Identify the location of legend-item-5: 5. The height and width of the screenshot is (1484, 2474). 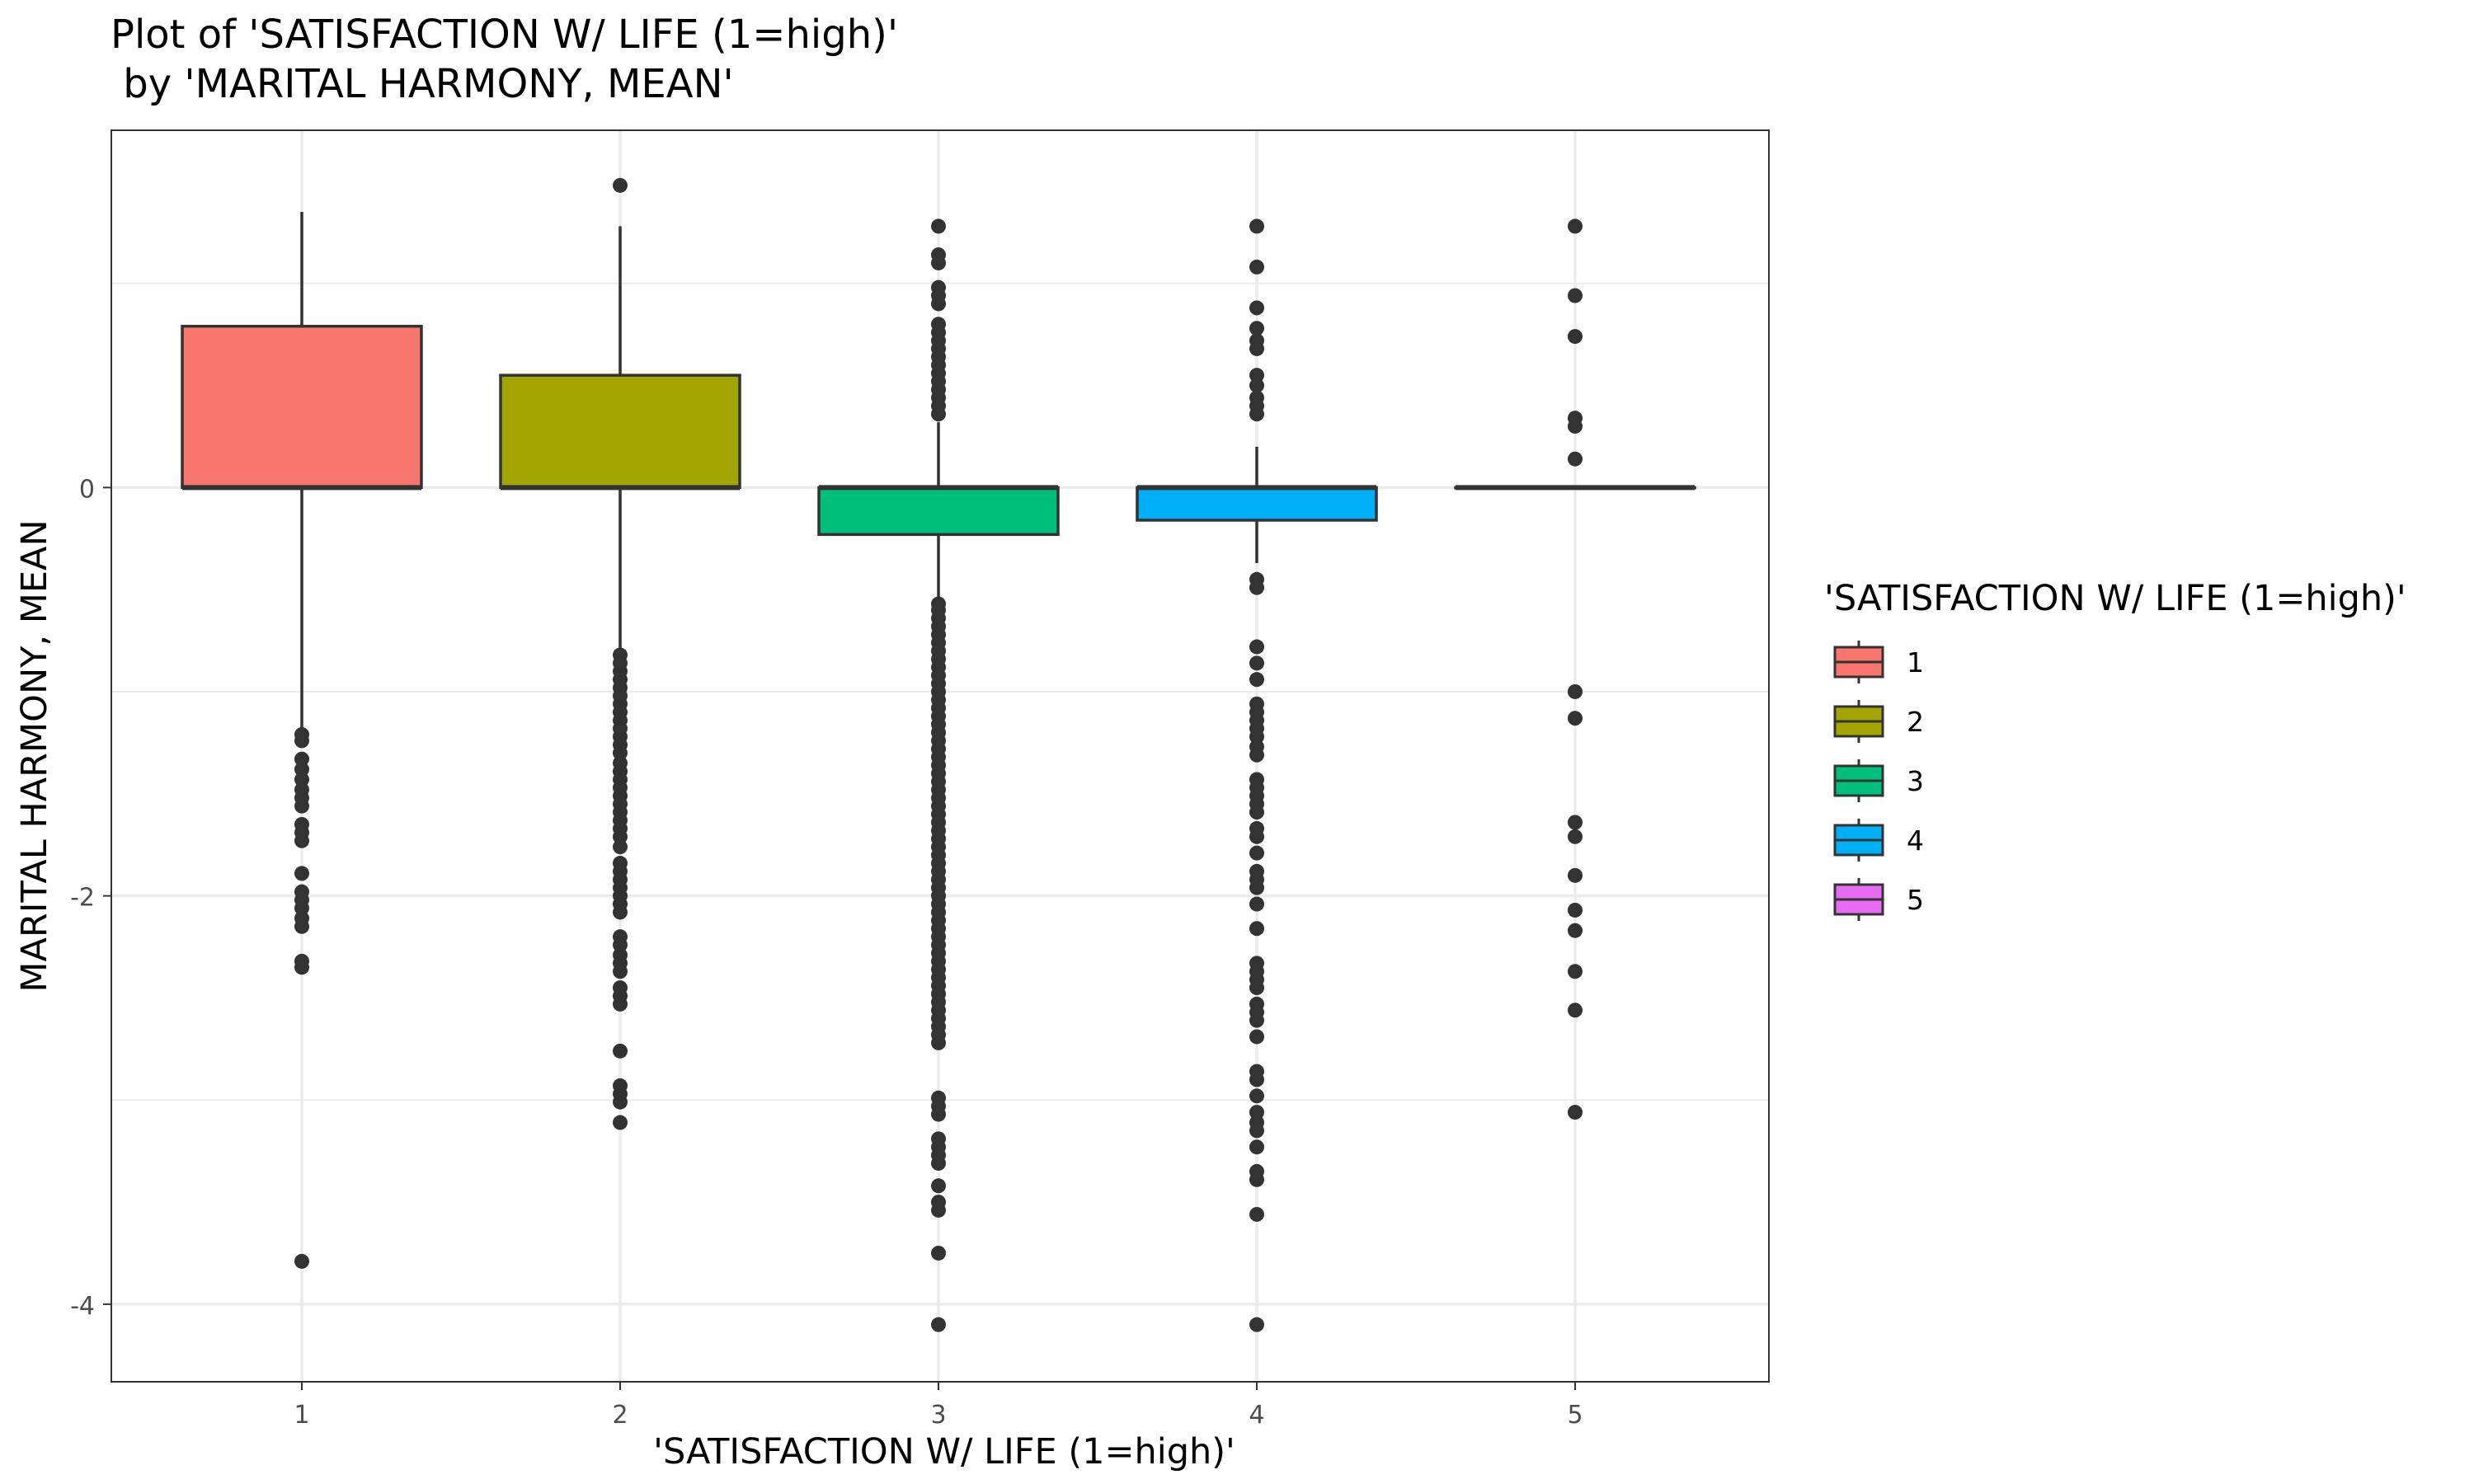
(1878, 899).